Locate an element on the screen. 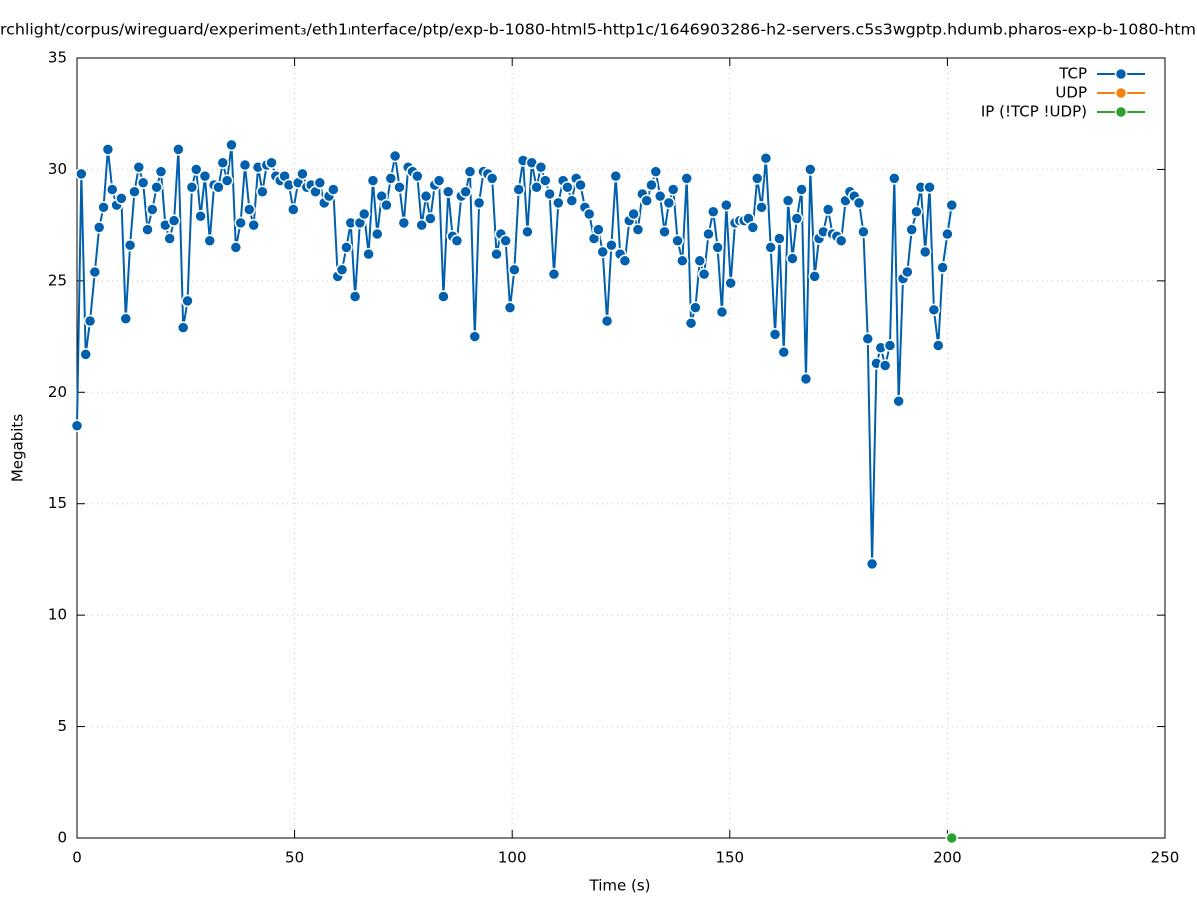  y-axis-label: Megabits is located at coordinates (18, 448).